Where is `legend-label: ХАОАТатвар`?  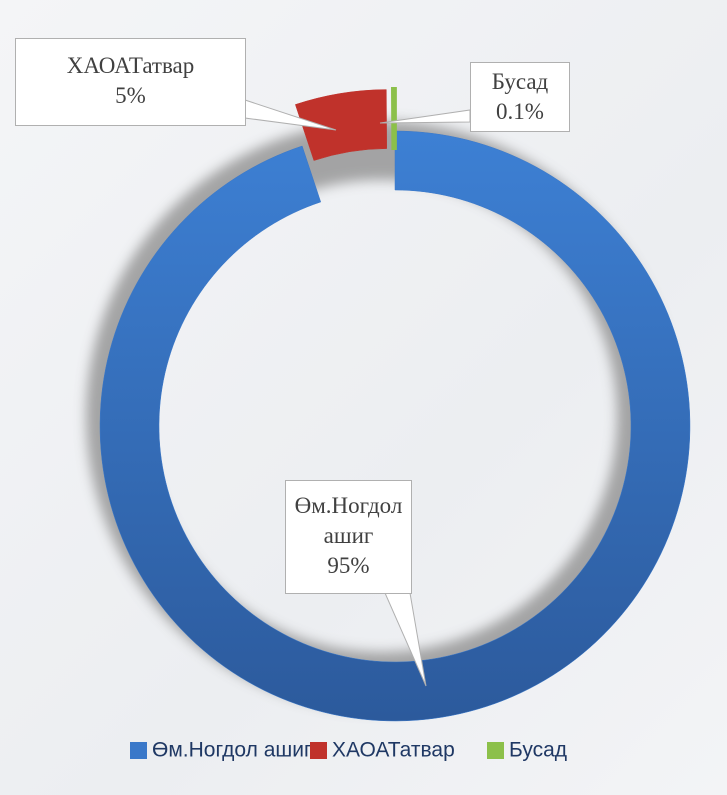
legend-label: ХАОАТатвар is located at coordinates (393, 750).